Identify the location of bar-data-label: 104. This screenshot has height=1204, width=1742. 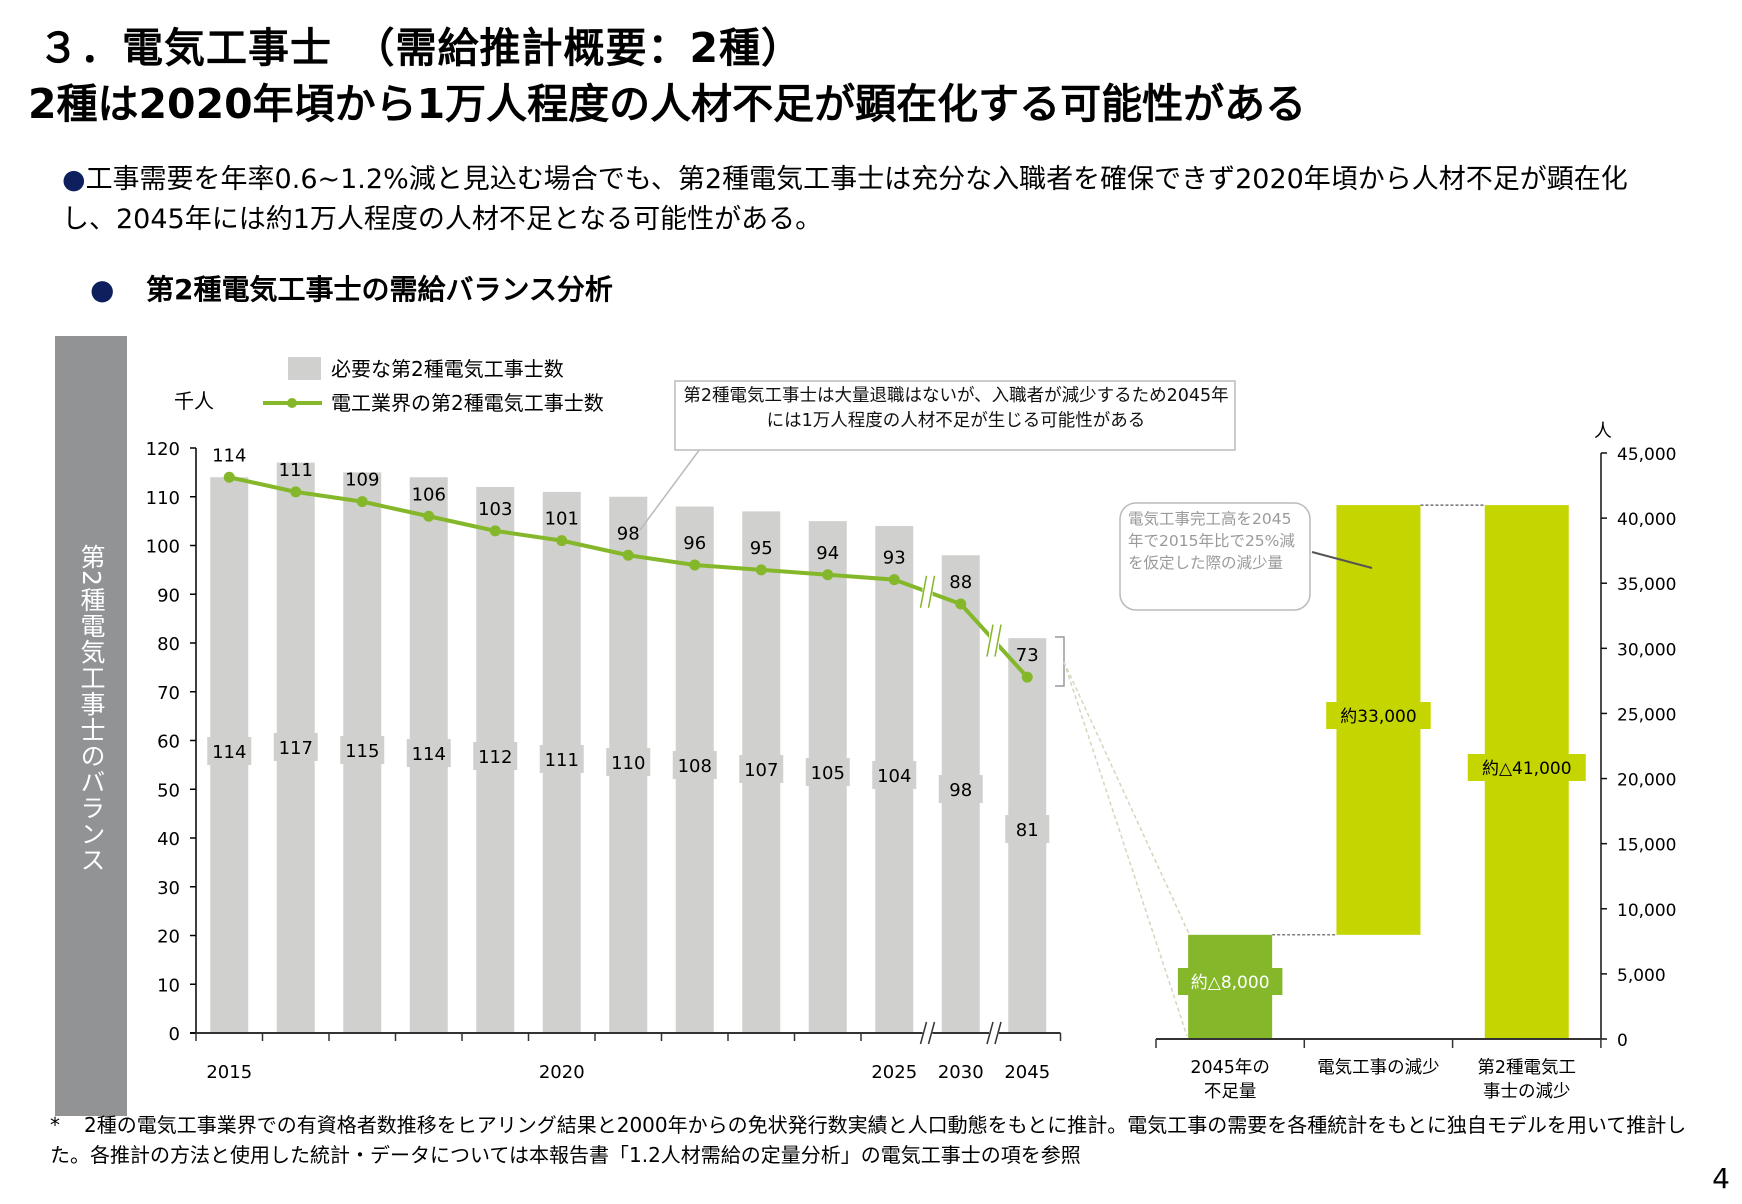
(894, 776).